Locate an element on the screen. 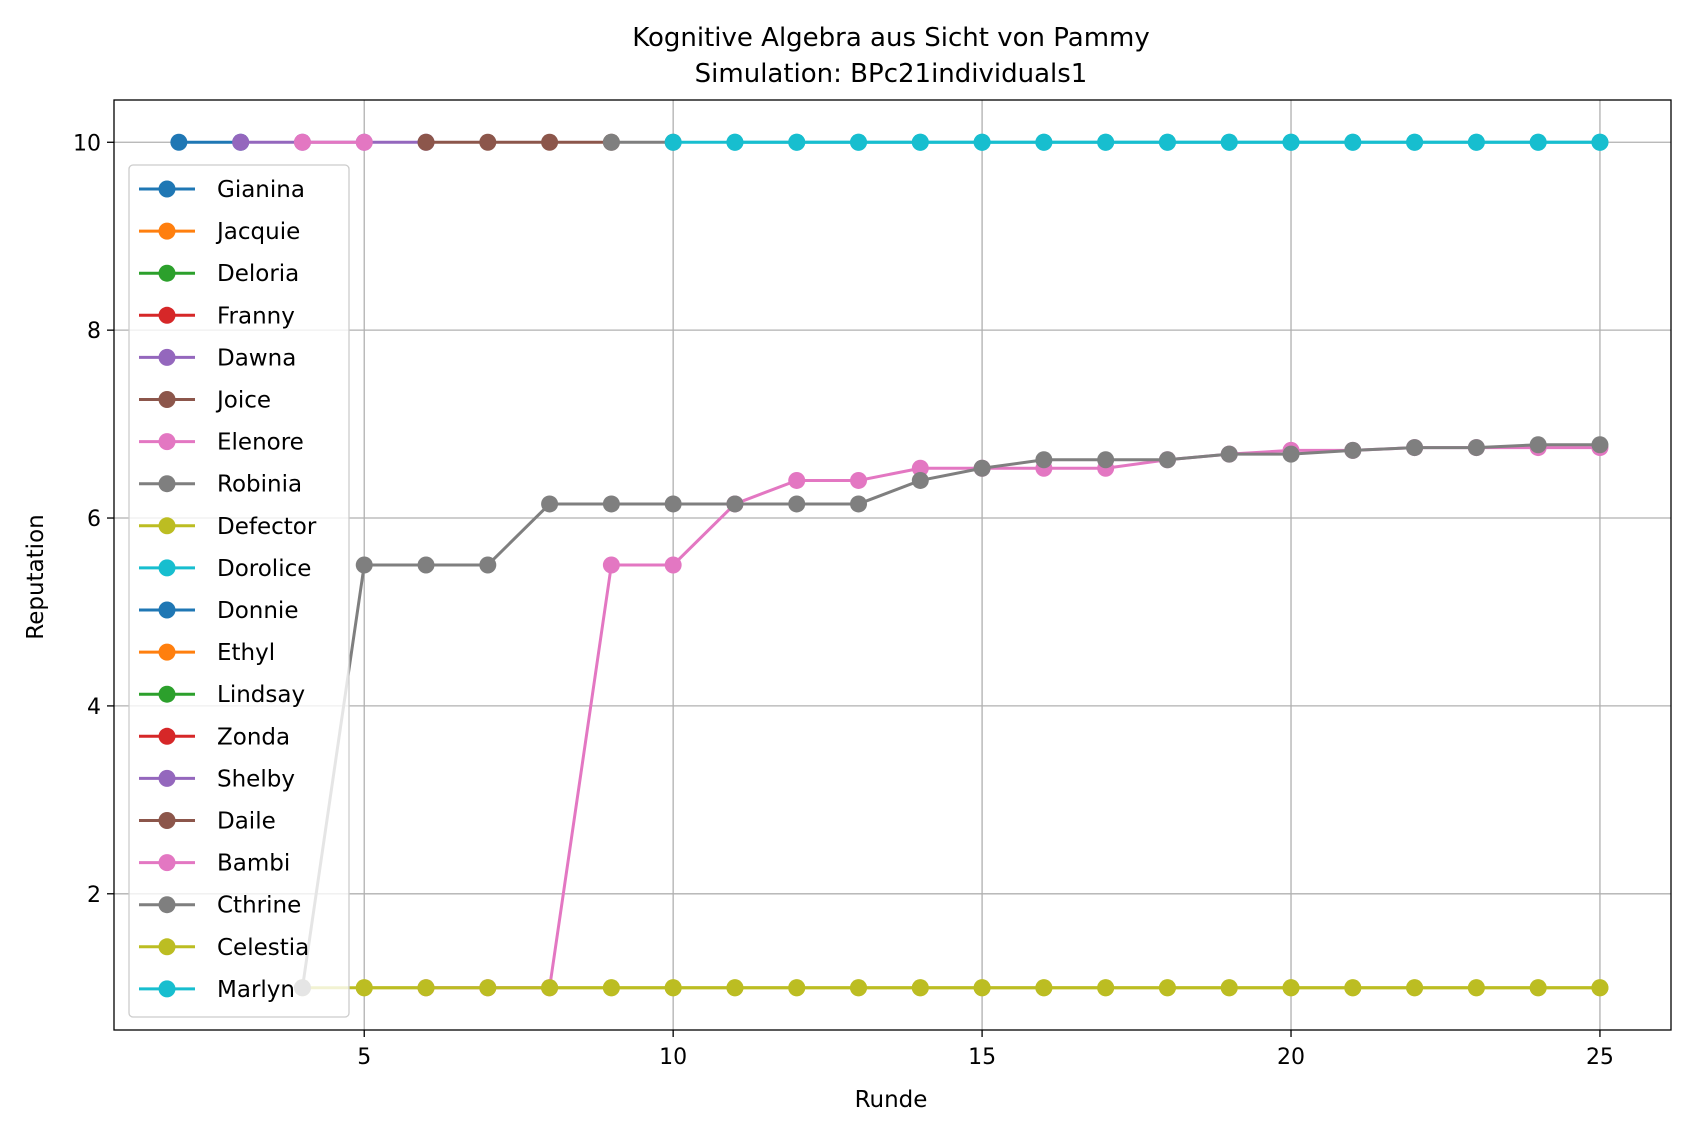 The image size is (1683, 1131). legend-item-cthrine: Cthrine is located at coordinates (220, 906).